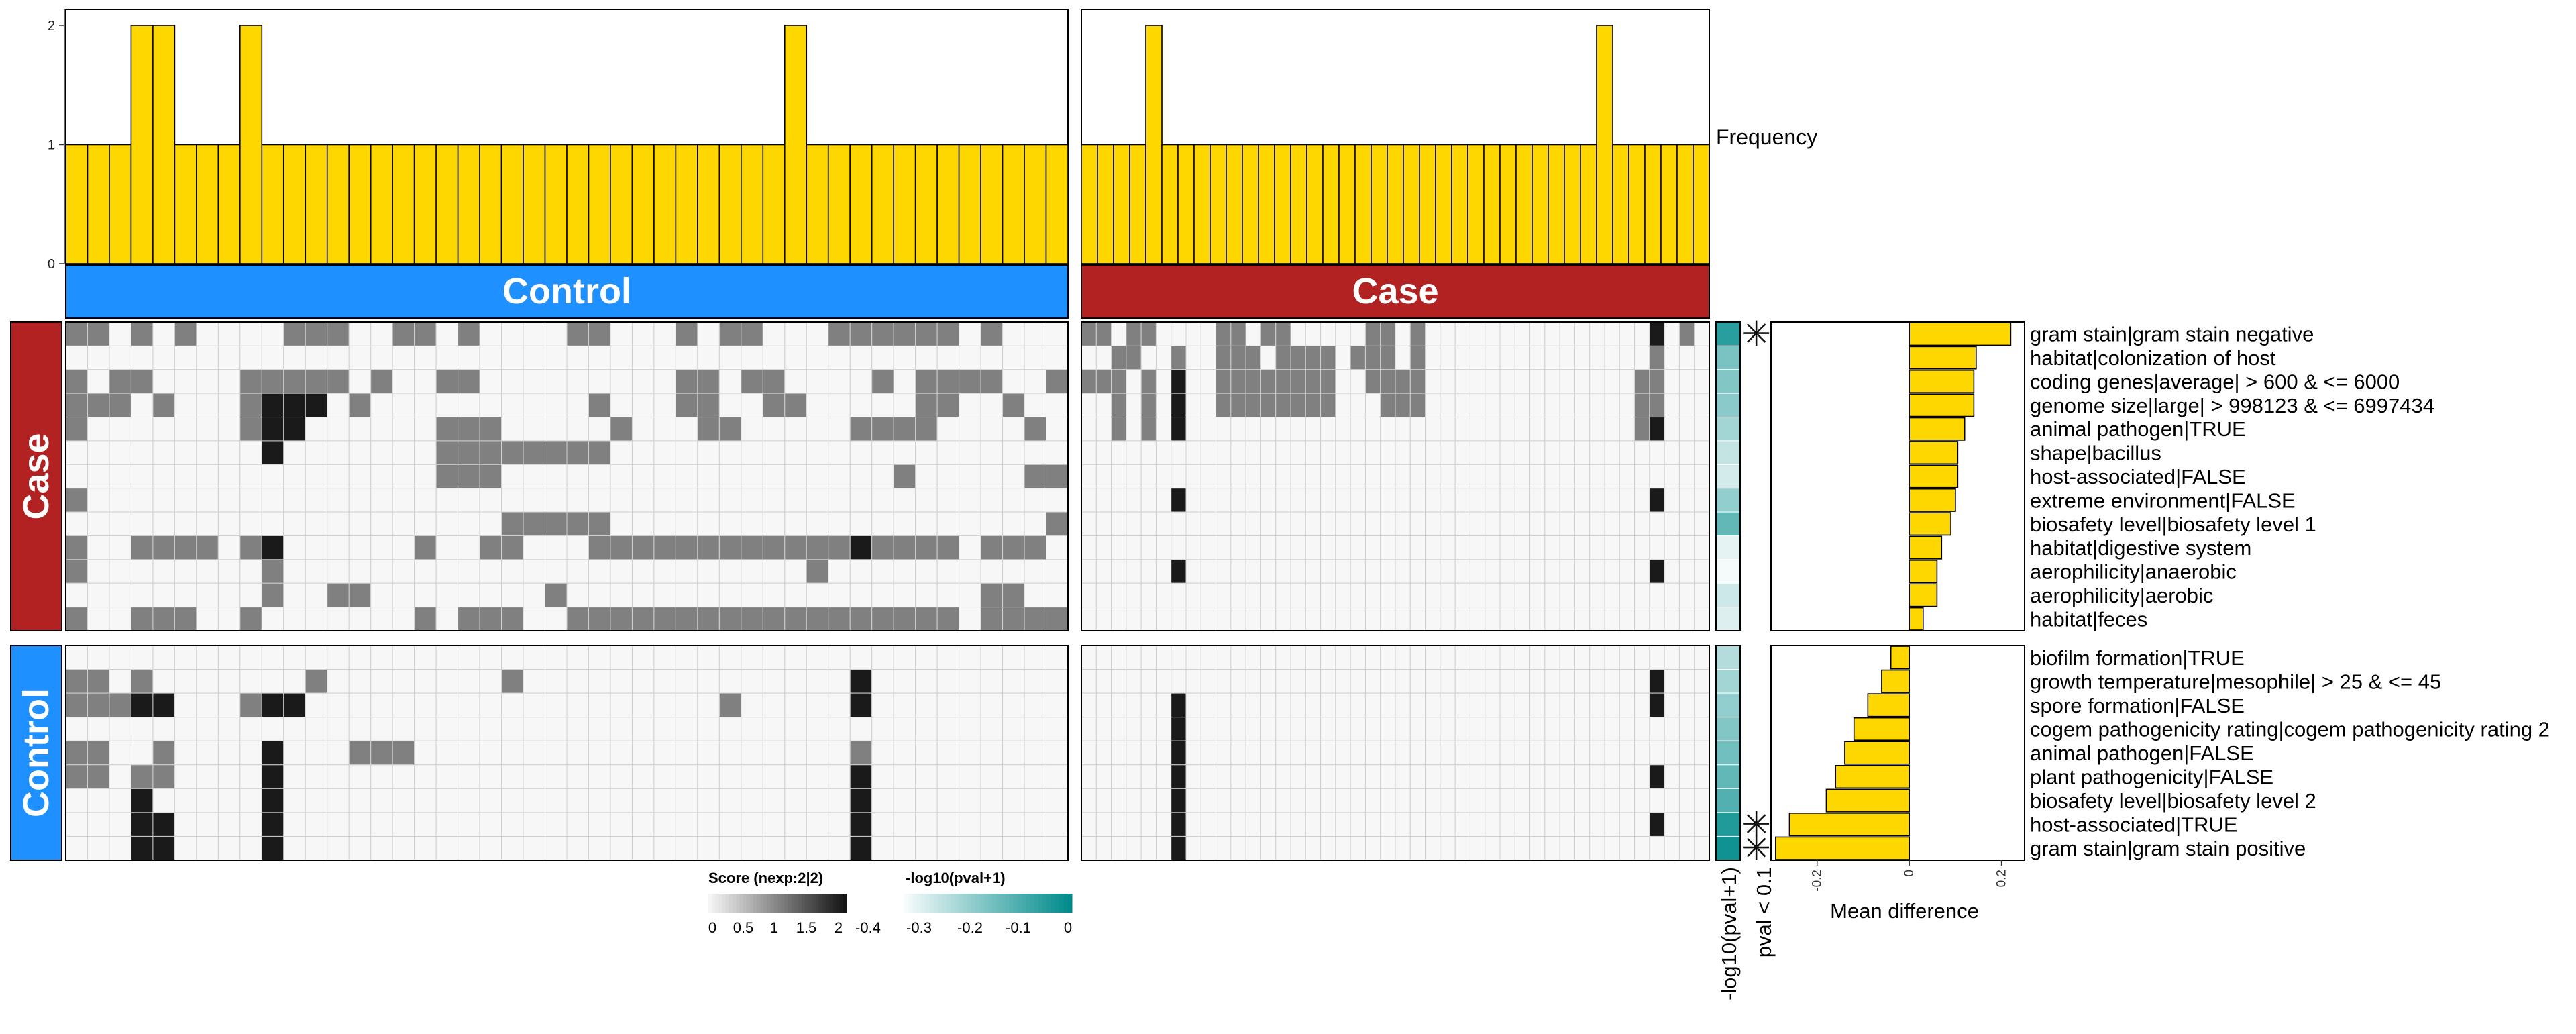  I want to click on frequency-tick-label: 1, so click(51, 145).